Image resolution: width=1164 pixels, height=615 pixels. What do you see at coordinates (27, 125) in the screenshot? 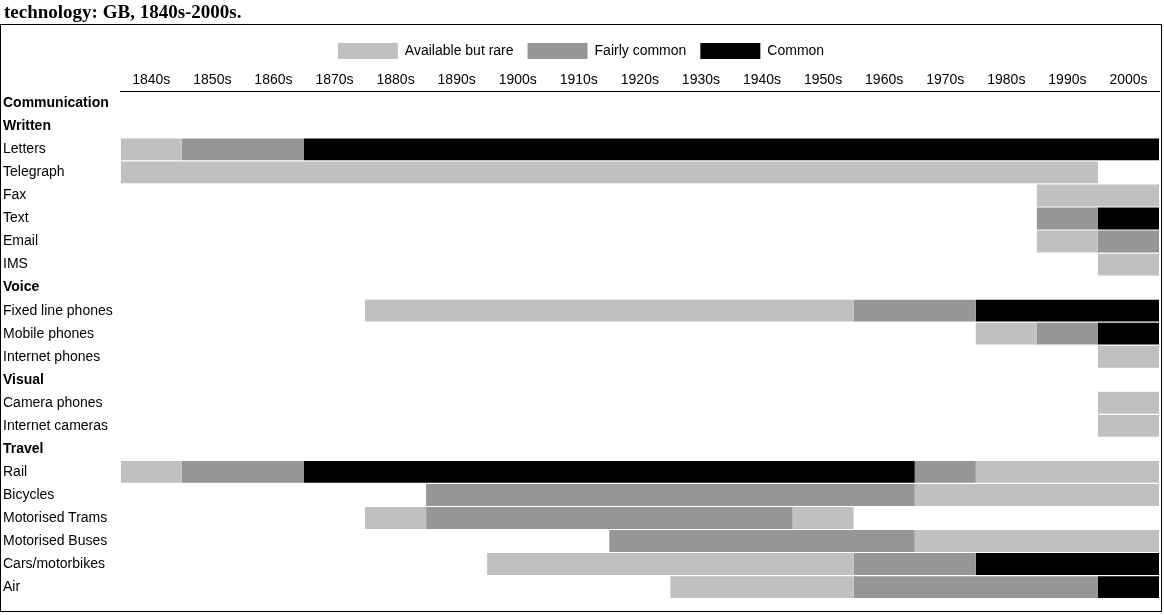
I see `y-tick-label: Written` at bounding box center [27, 125].